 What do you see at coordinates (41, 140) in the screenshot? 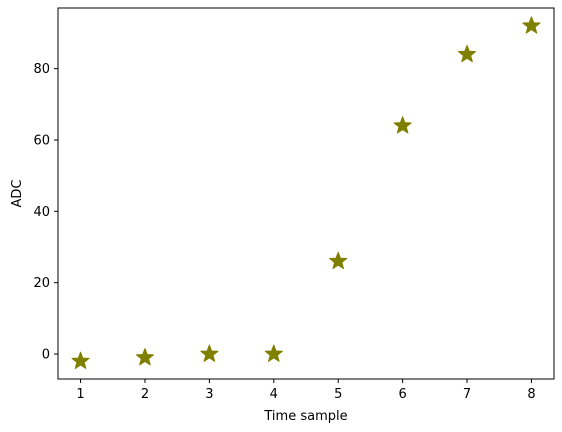
I see `y-tick-label: 60` at bounding box center [41, 140].